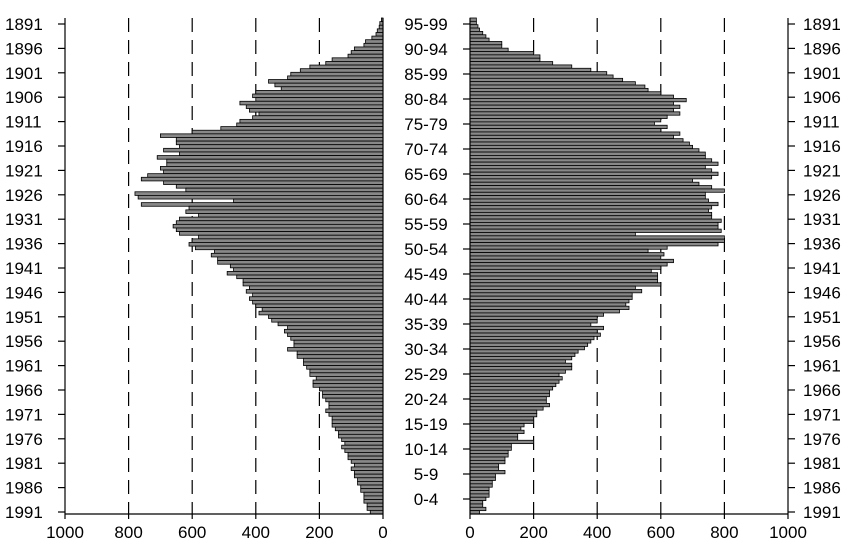 The image size is (849, 545). What do you see at coordinates (382, 532) in the screenshot?
I see `left-tick-label: 0` at bounding box center [382, 532].